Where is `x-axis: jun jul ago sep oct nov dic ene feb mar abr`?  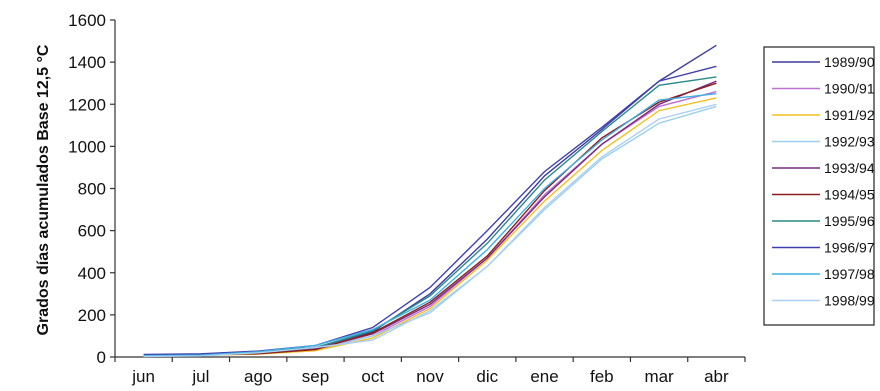
x-axis: jun jul ago sep oct nov dic ene feb mar abr is located at coordinates (430, 371).